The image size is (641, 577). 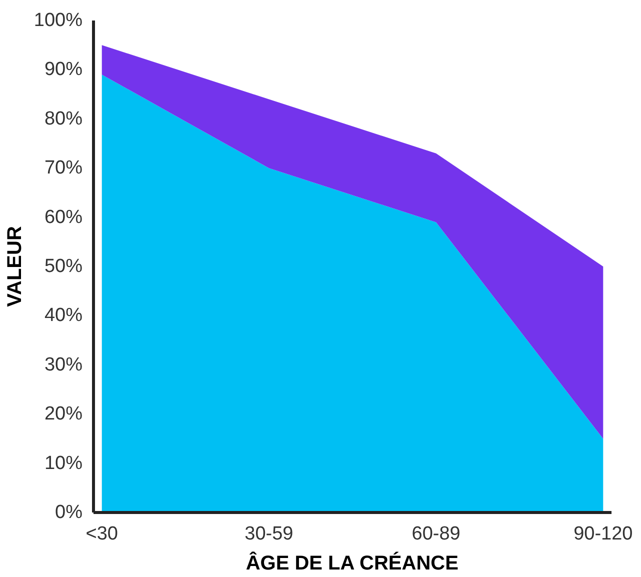 What do you see at coordinates (63, 463) in the screenshot?
I see `y-tick-label: 10%` at bounding box center [63, 463].